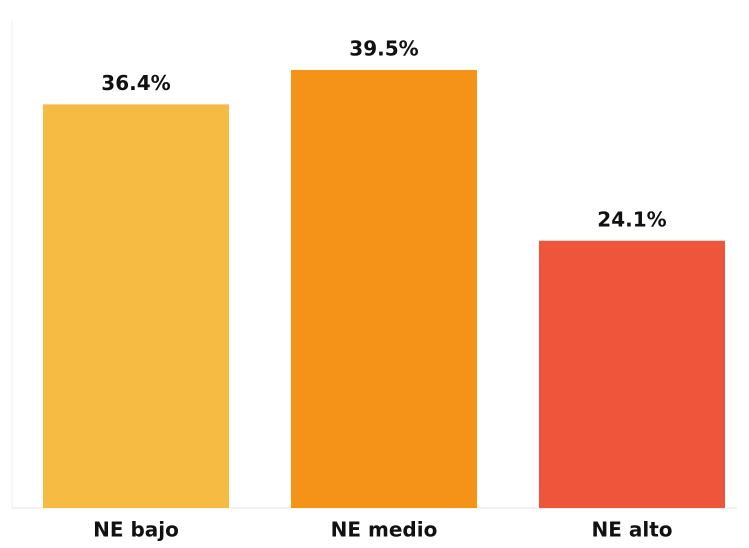 The image size is (749, 548). Describe the element at coordinates (136, 530) in the screenshot. I see `x-tick-label: NE bajo` at that location.